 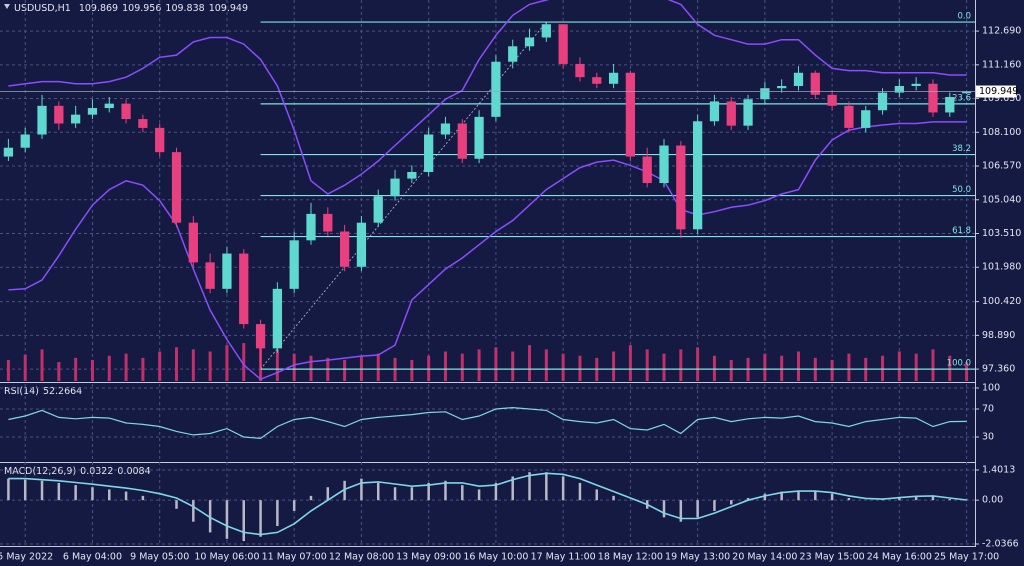 What do you see at coordinates (961, 149) in the screenshot?
I see `fib-label: 38.2` at bounding box center [961, 149].